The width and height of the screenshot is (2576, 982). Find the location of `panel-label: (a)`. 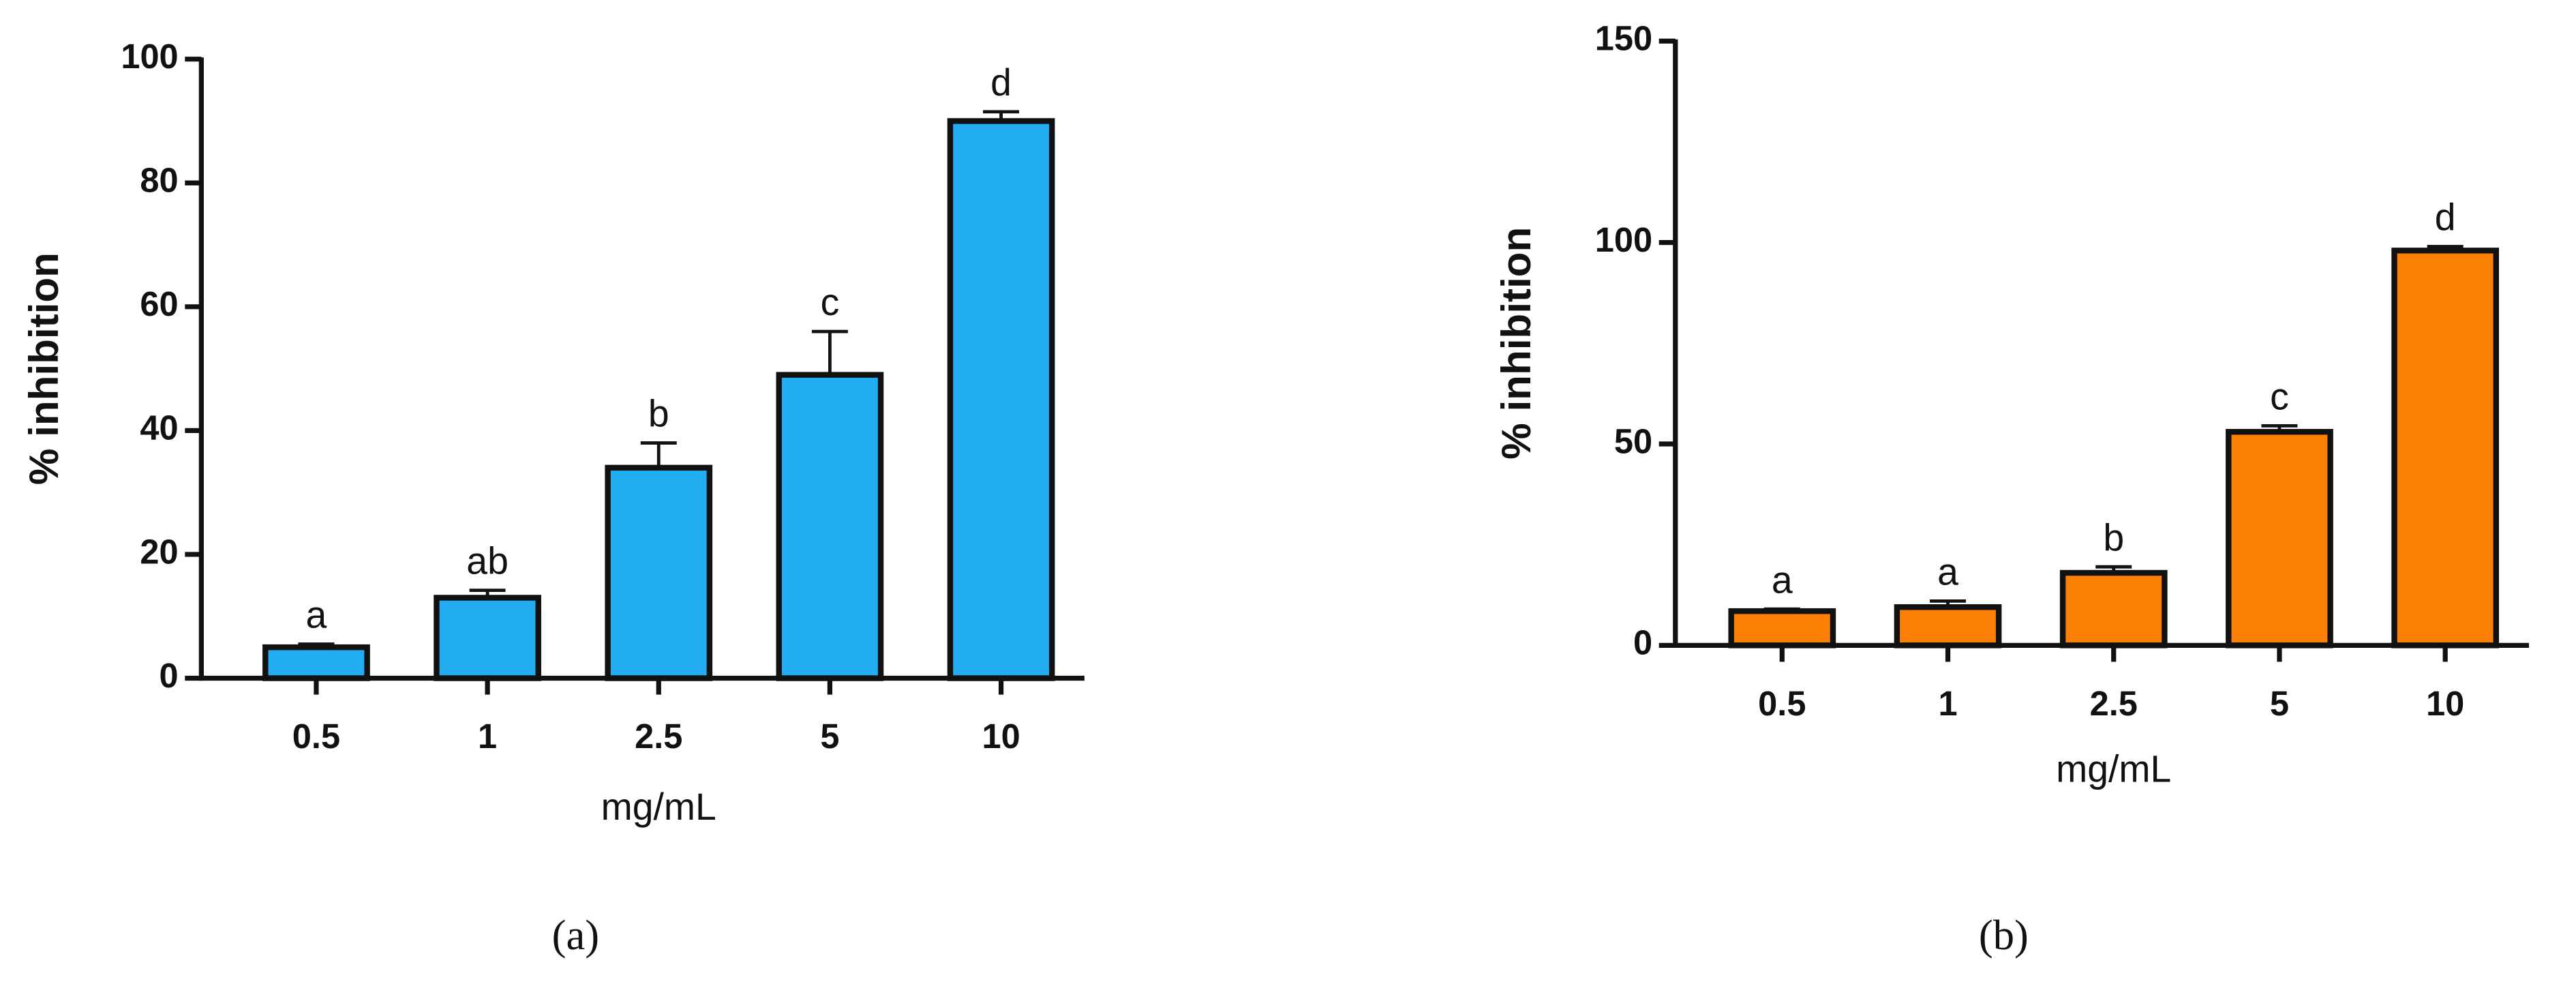

panel-label: (a) is located at coordinates (575, 935).